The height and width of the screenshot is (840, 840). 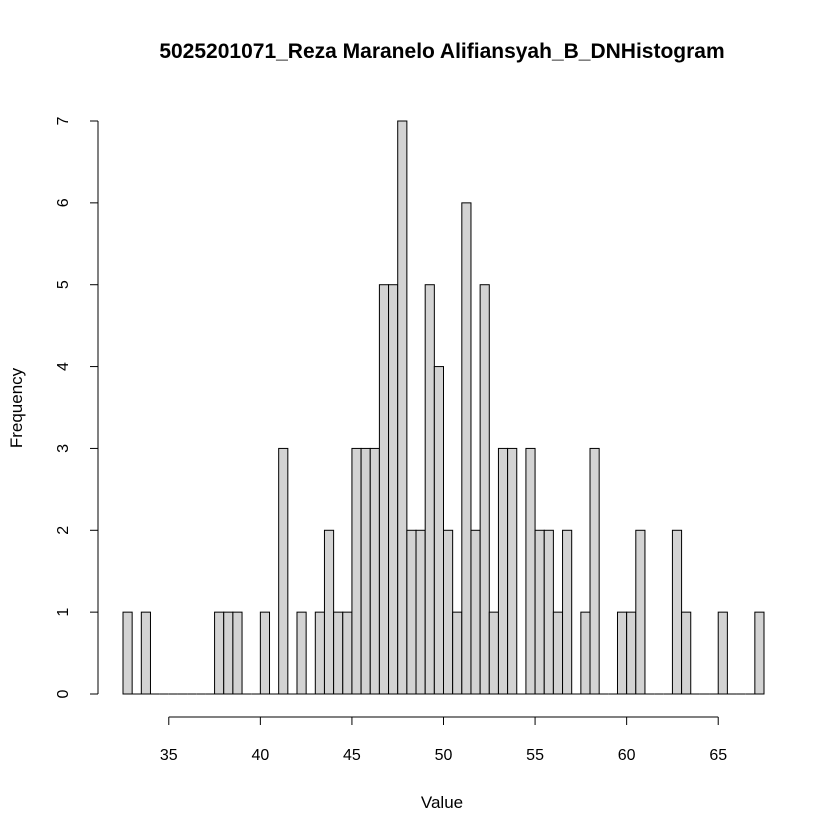 I want to click on x-tick-label: 60, so click(x=627, y=755).